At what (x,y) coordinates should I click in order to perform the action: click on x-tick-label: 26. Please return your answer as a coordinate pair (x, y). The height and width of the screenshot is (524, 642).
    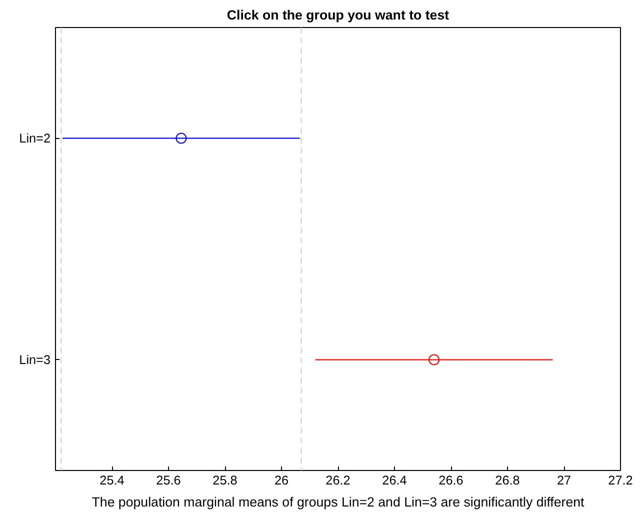
    Looking at the image, I should click on (281, 481).